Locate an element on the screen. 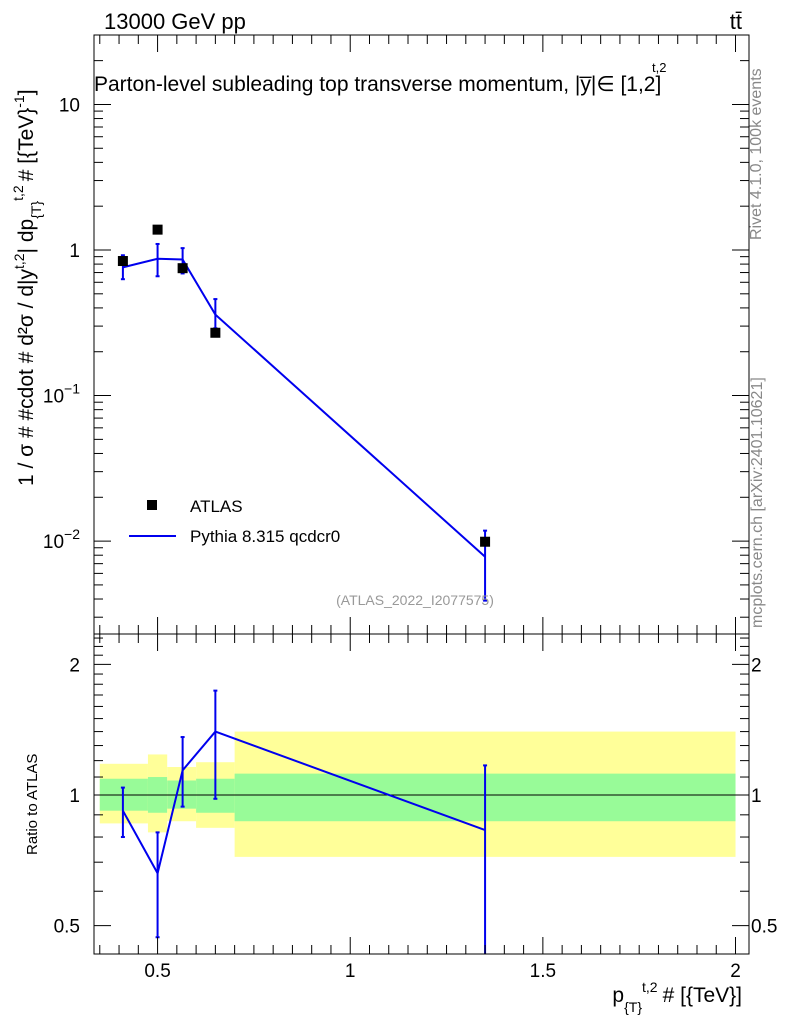 The height and width of the screenshot is (1024, 786). main-y-tick-label: 10 is located at coordinates (69, 105).